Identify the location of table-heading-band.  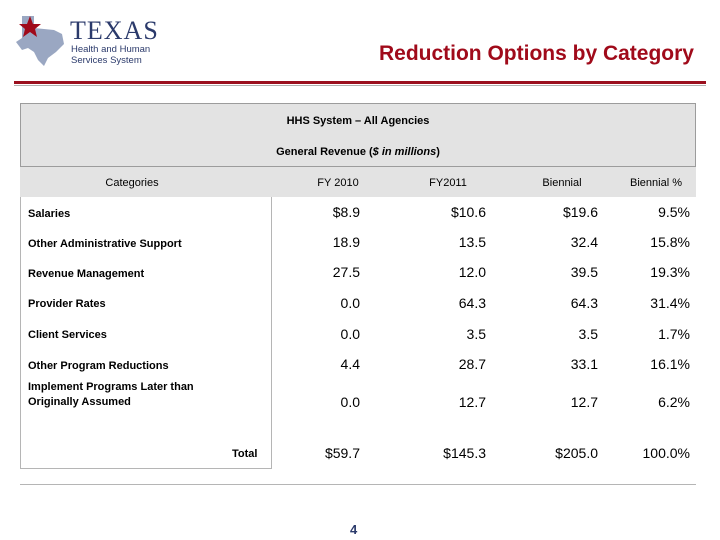
(358, 135).